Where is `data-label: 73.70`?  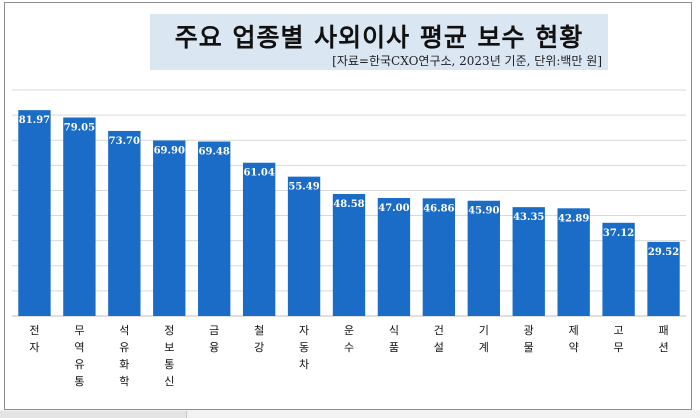
data-label: 73.70 is located at coordinates (124, 141).